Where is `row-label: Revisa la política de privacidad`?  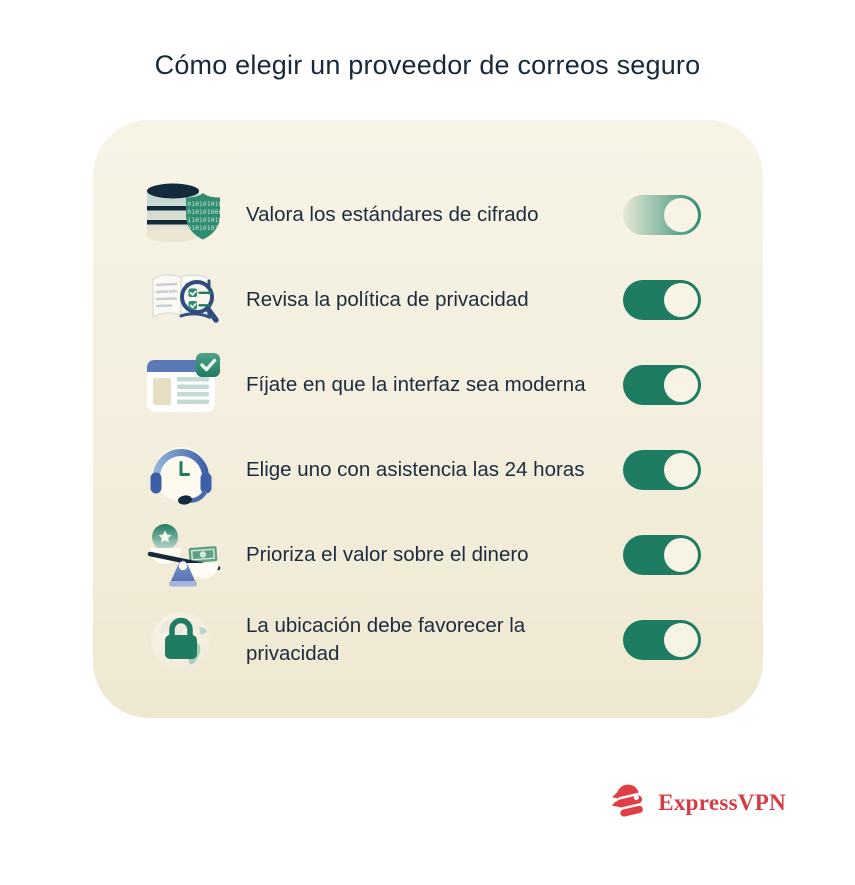 row-label: Revisa la política de privacidad is located at coordinates (387, 299).